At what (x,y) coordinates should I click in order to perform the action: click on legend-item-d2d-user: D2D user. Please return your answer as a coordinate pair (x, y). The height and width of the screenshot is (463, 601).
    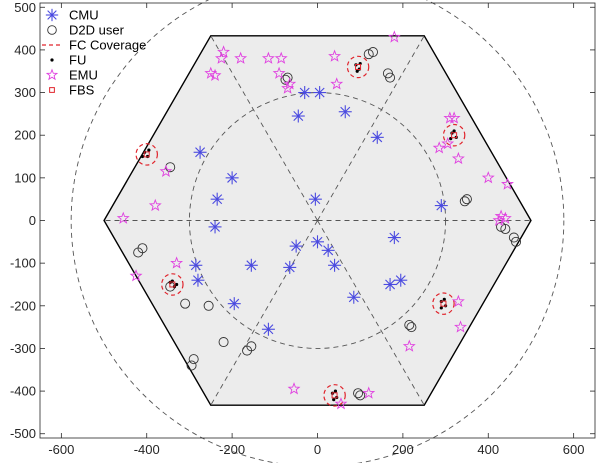
    Looking at the image, I should click on (86, 30).